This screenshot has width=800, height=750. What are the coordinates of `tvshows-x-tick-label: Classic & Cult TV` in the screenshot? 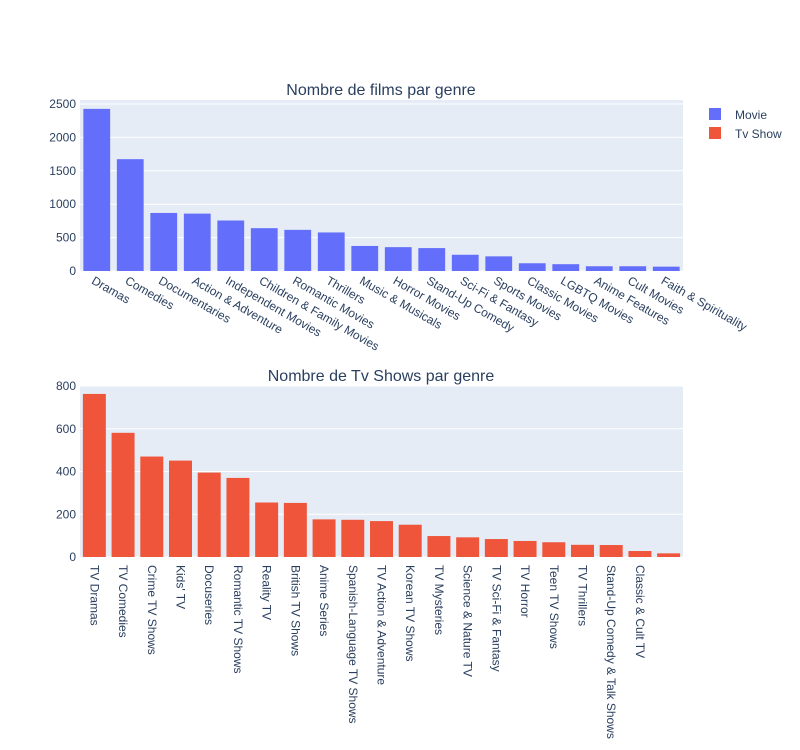 It's located at (640, 611).